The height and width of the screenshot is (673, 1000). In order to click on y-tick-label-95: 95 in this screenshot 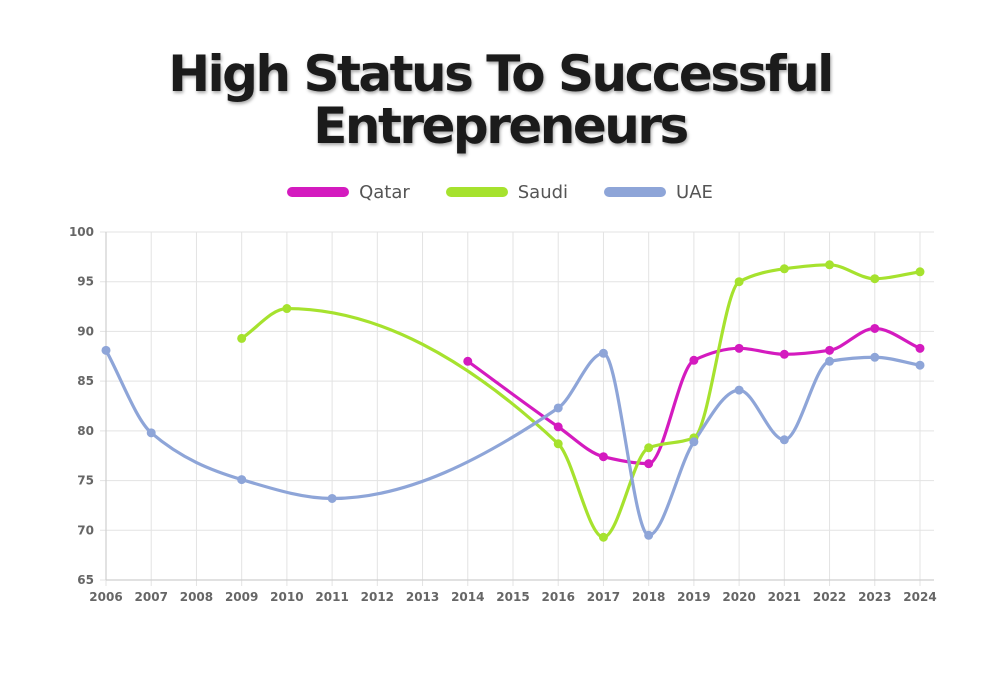, I will do `click(85, 282)`.